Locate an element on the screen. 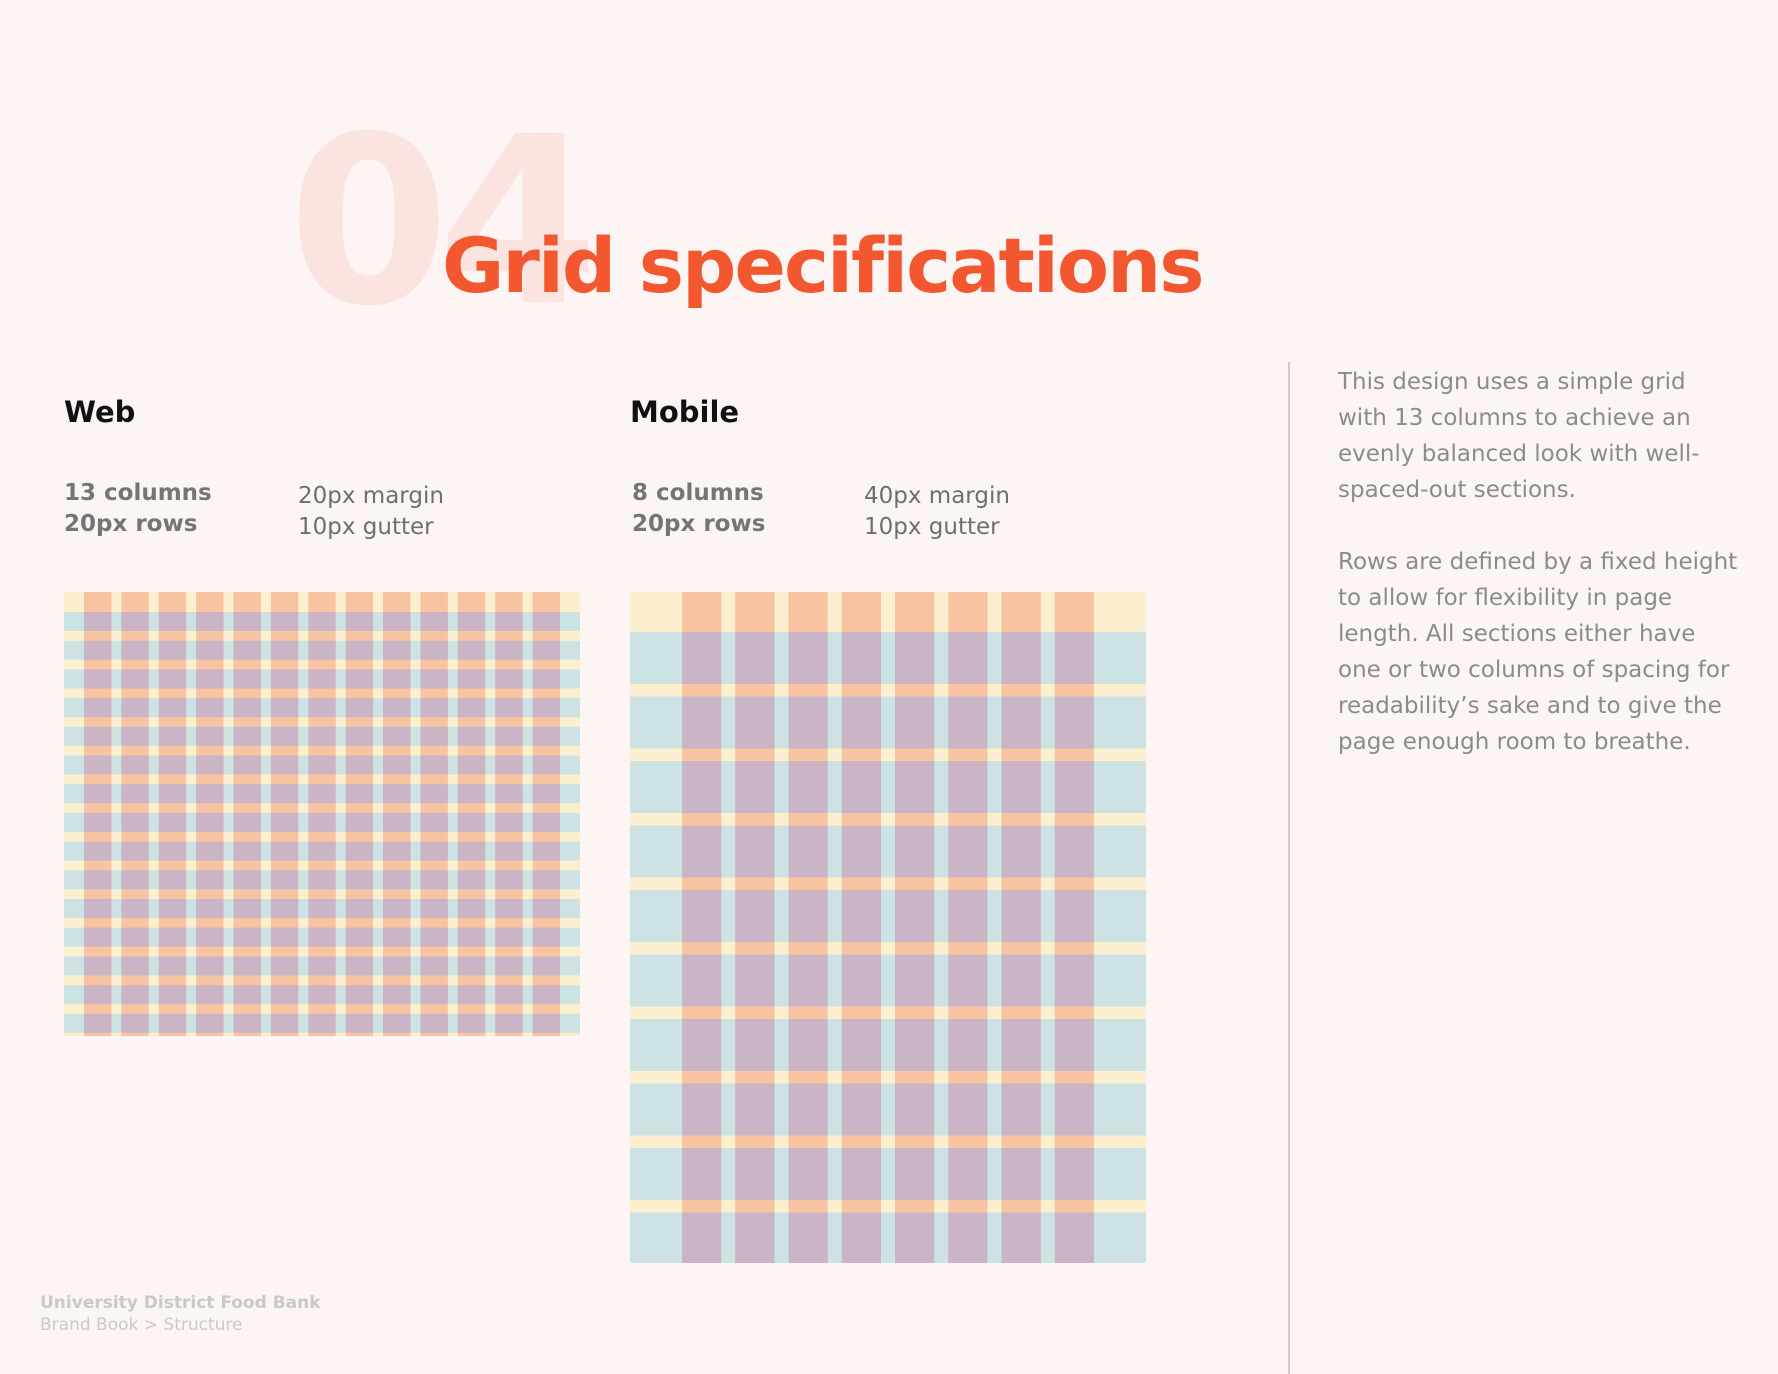 Image resolution: width=1778 pixels, height=1374 pixels. web-rows-label: 20px rows is located at coordinates (131, 524).